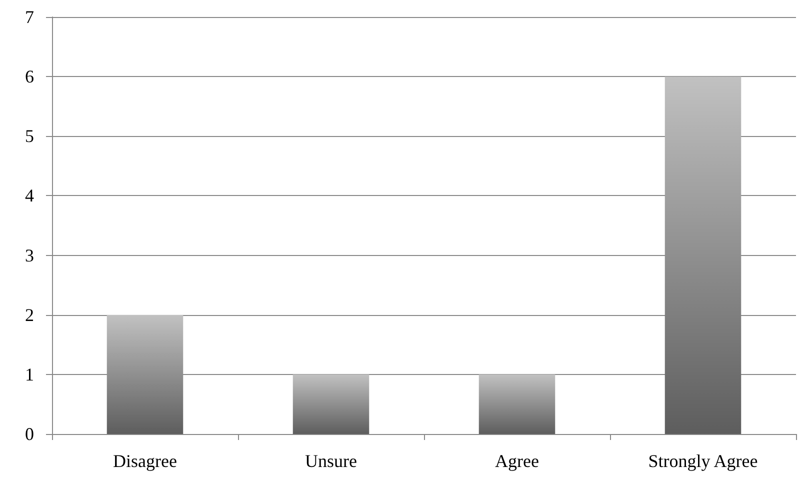 The image size is (798, 486). What do you see at coordinates (331, 461) in the screenshot?
I see `x-tick-label: Unsure` at bounding box center [331, 461].